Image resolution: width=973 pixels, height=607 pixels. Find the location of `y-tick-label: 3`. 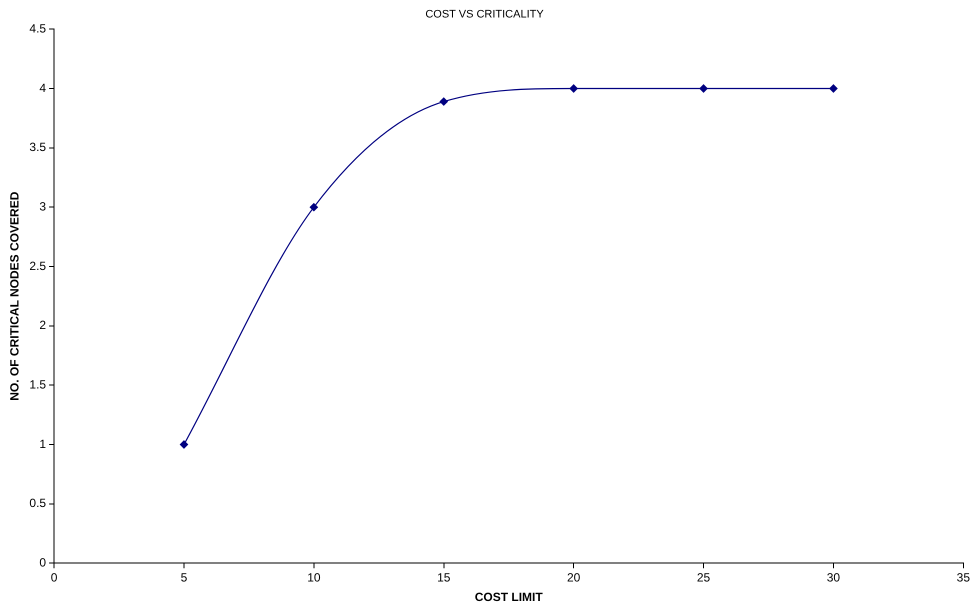

y-tick-label: 3 is located at coordinates (42, 207).